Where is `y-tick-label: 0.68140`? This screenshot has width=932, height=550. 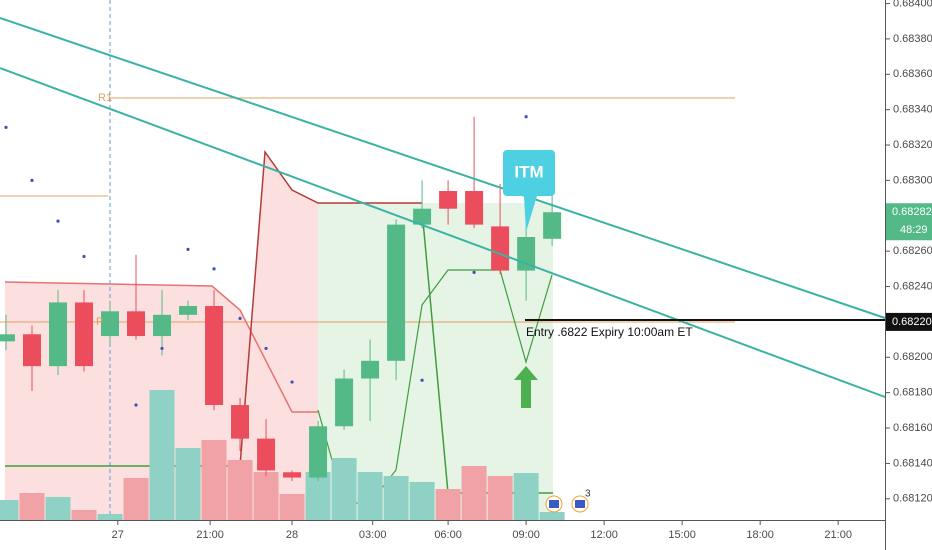 y-tick-label: 0.68140 is located at coordinates (912, 463).